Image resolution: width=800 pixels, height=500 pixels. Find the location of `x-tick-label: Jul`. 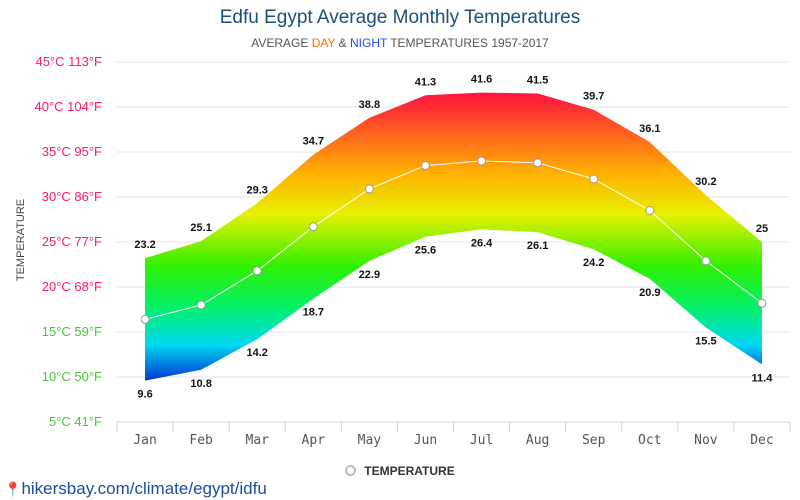

x-tick-label: Jul is located at coordinates (481, 440).